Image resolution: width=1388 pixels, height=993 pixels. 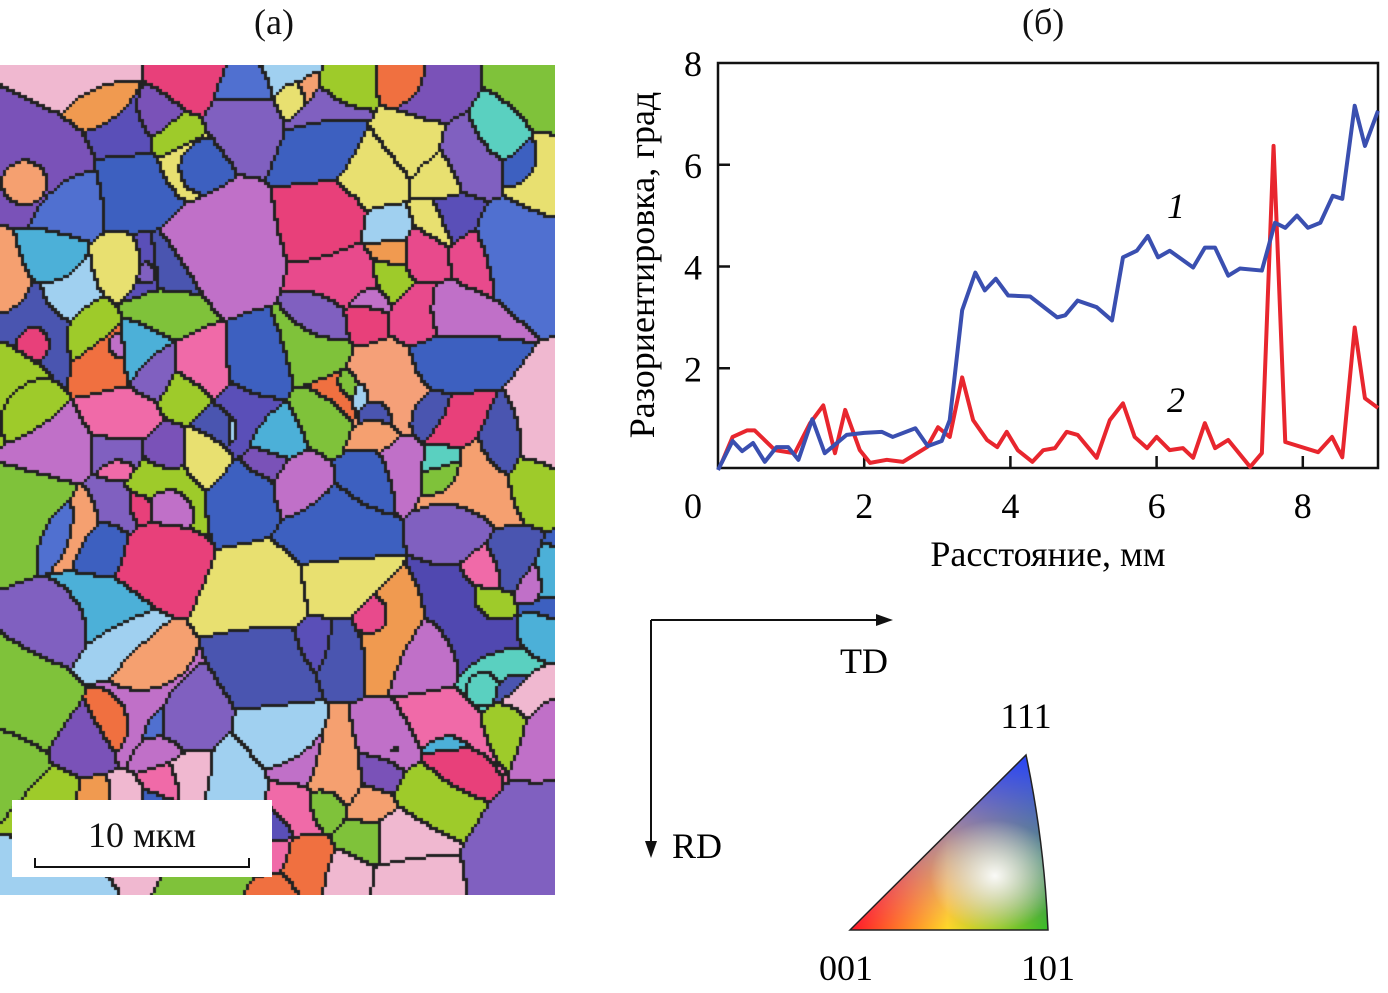 What do you see at coordinates (1010, 506) in the screenshot?
I see `x-tick-label: 4` at bounding box center [1010, 506].